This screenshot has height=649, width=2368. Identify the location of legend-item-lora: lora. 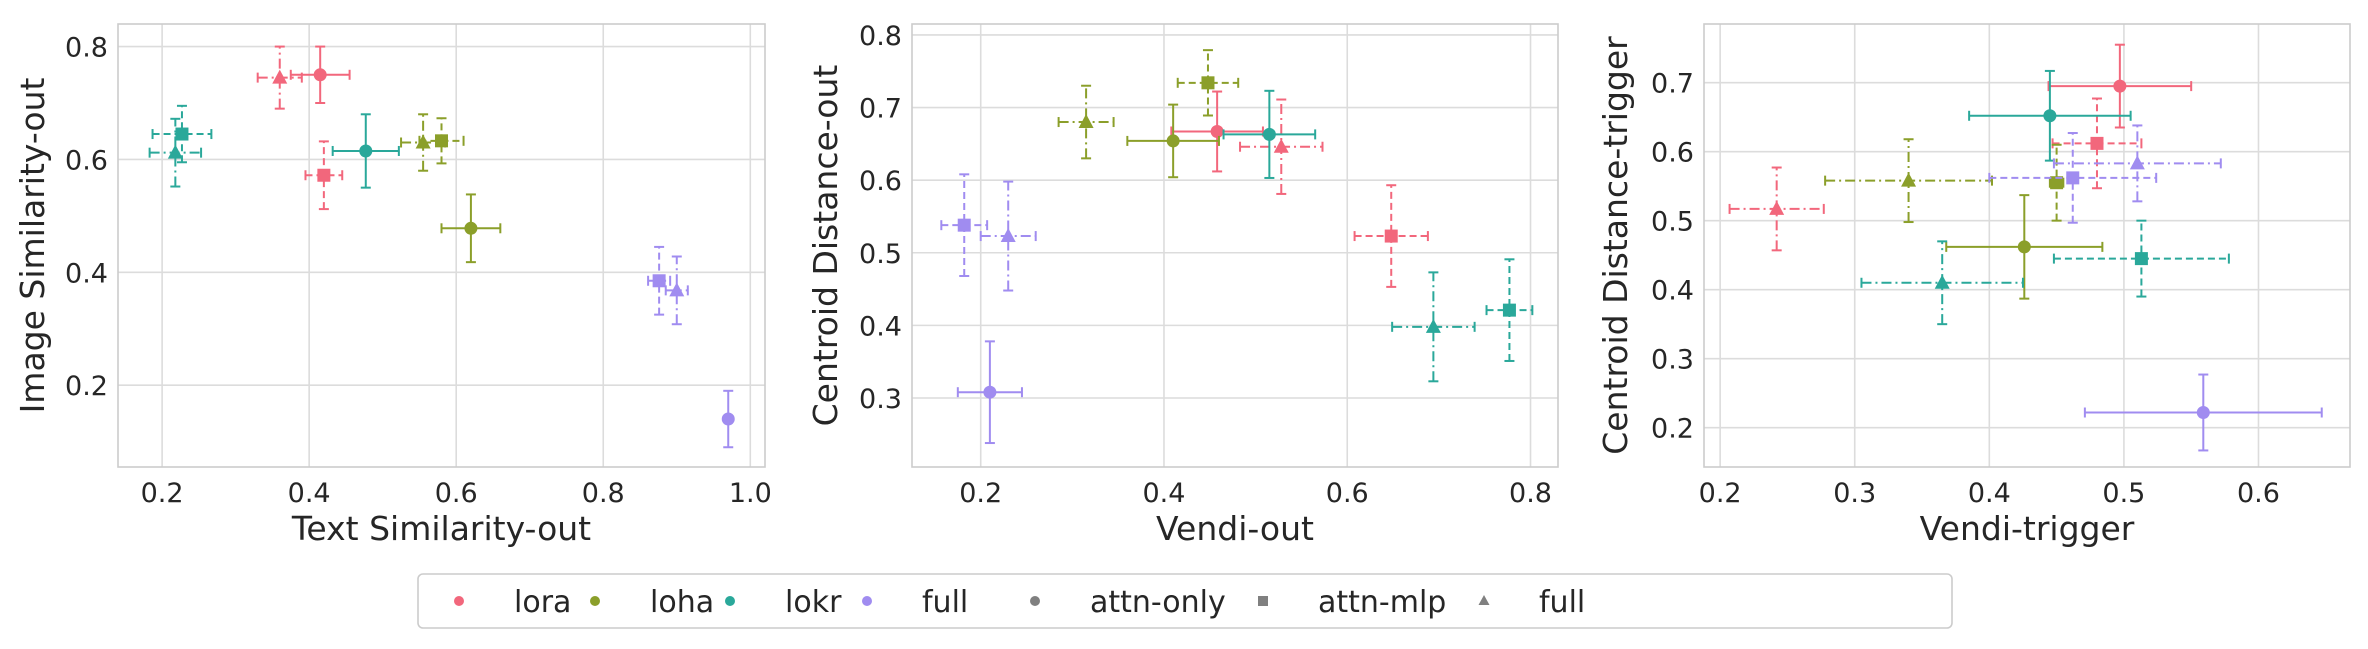
(512, 602).